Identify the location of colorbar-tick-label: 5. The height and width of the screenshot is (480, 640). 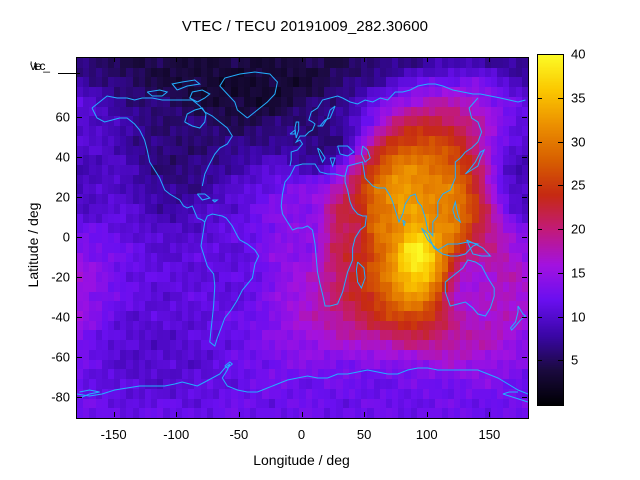
(575, 360).